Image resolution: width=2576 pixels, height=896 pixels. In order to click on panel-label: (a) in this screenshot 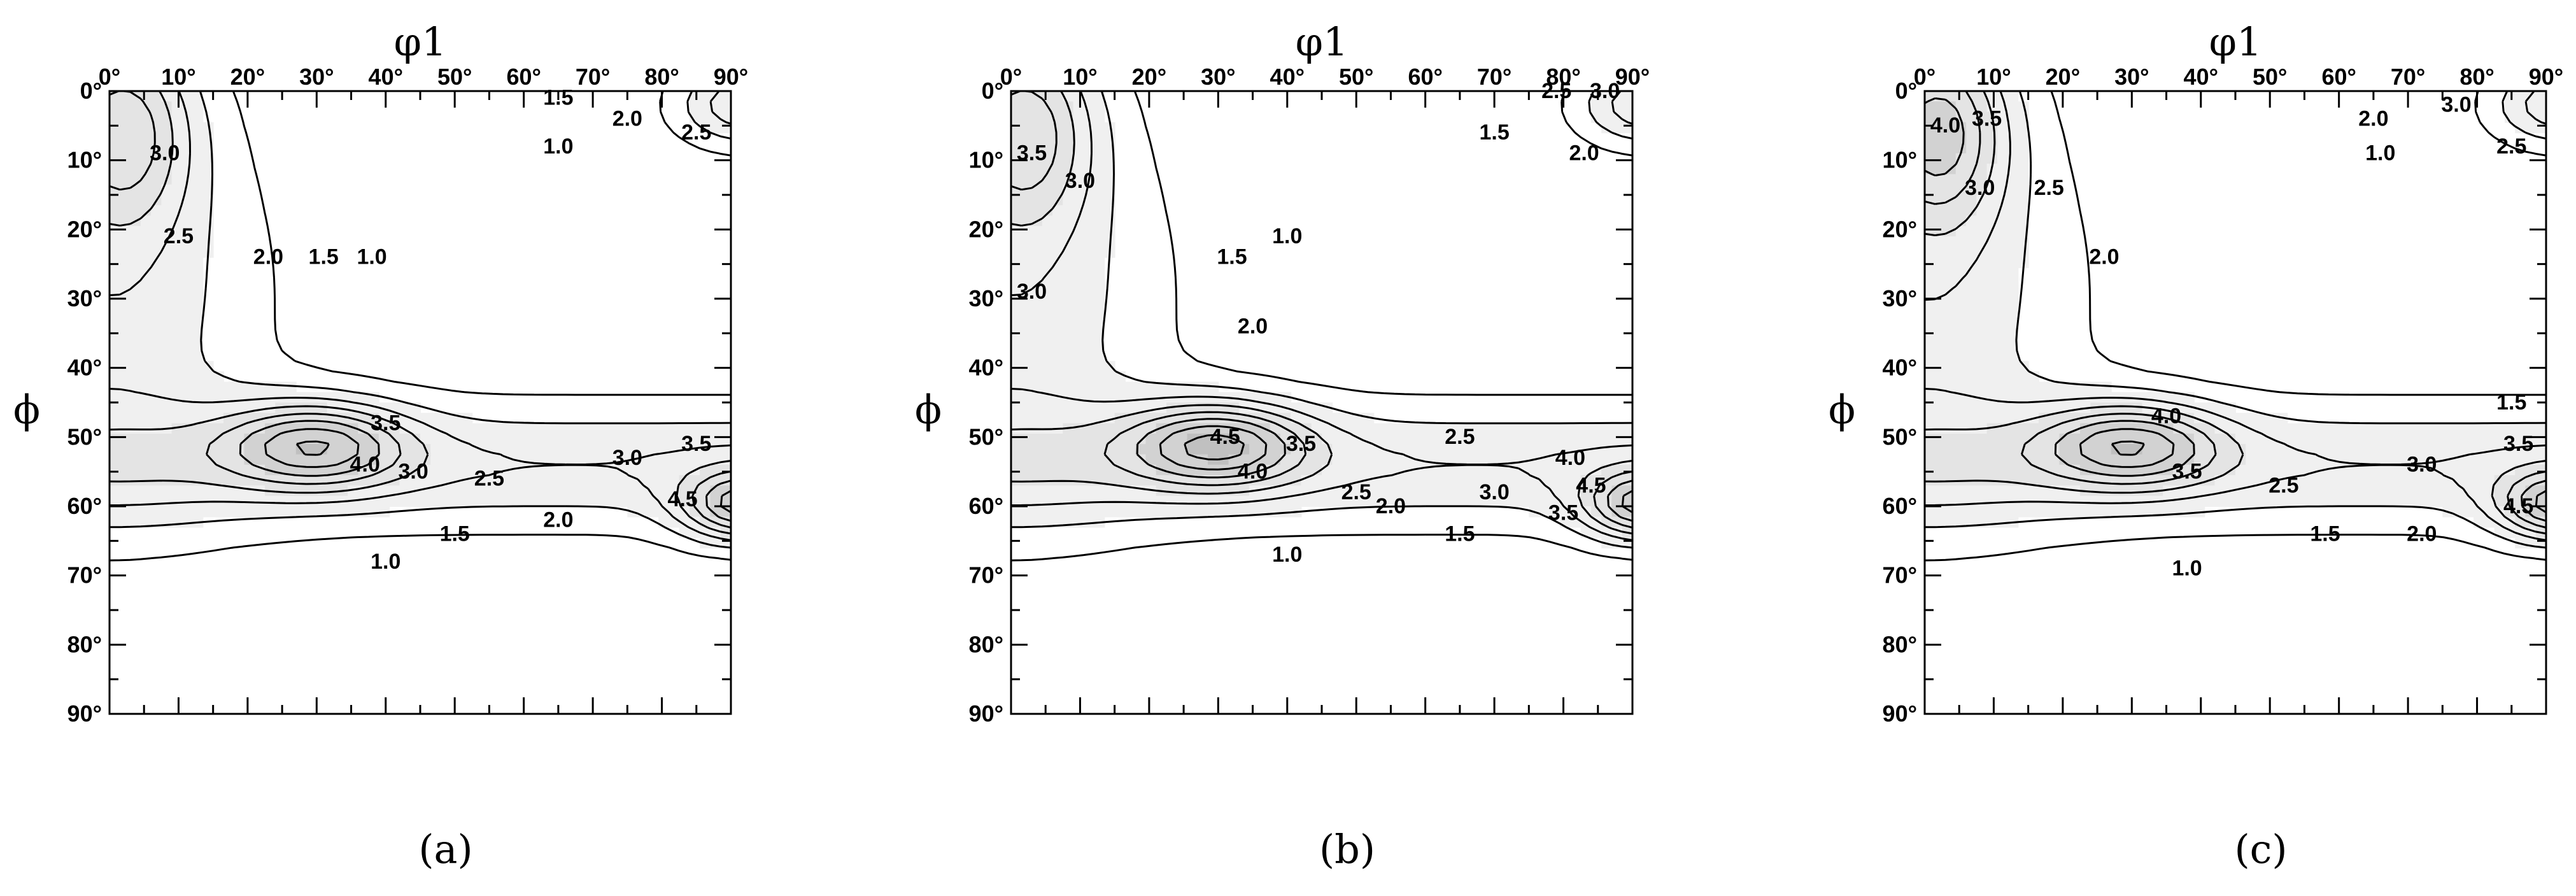, I will do `click(445, 849)`.